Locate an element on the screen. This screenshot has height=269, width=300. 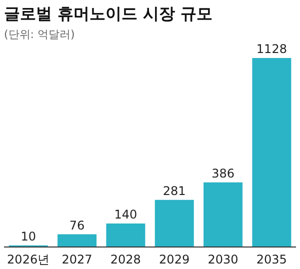
x-tick-label: 2026년 is located at coordinates (28, 259).